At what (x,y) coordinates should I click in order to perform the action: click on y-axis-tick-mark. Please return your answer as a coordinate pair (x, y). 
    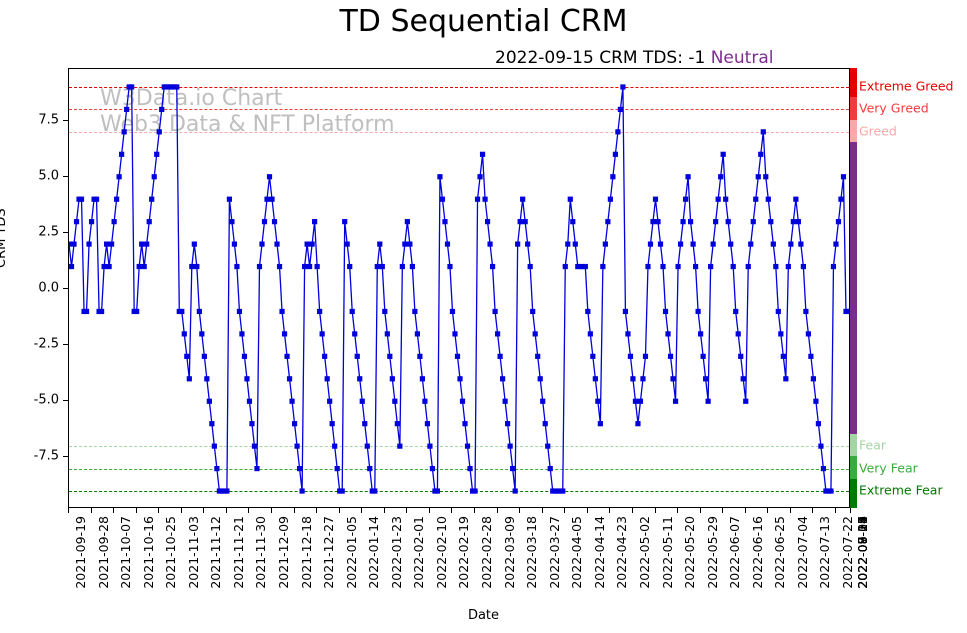
    Looking at the image, I should click on (65, 120).